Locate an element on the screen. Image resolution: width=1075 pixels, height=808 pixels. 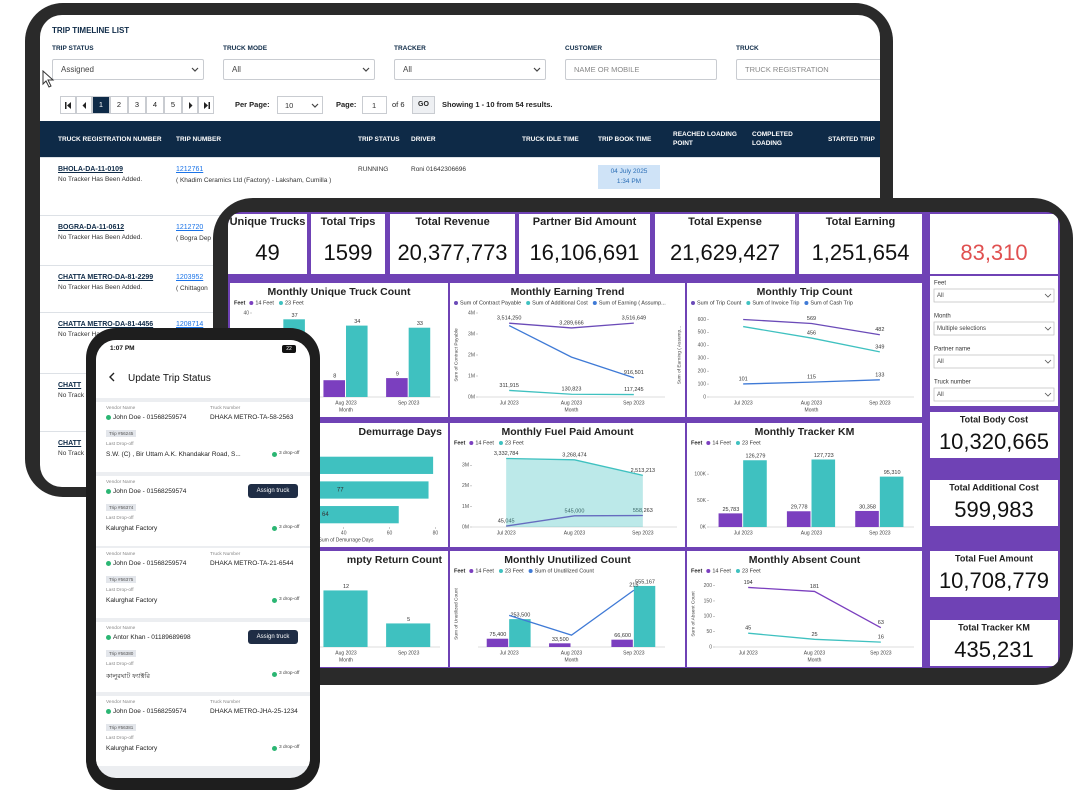
book-clock: 1:34 PM is located at coordinates (629, 181).